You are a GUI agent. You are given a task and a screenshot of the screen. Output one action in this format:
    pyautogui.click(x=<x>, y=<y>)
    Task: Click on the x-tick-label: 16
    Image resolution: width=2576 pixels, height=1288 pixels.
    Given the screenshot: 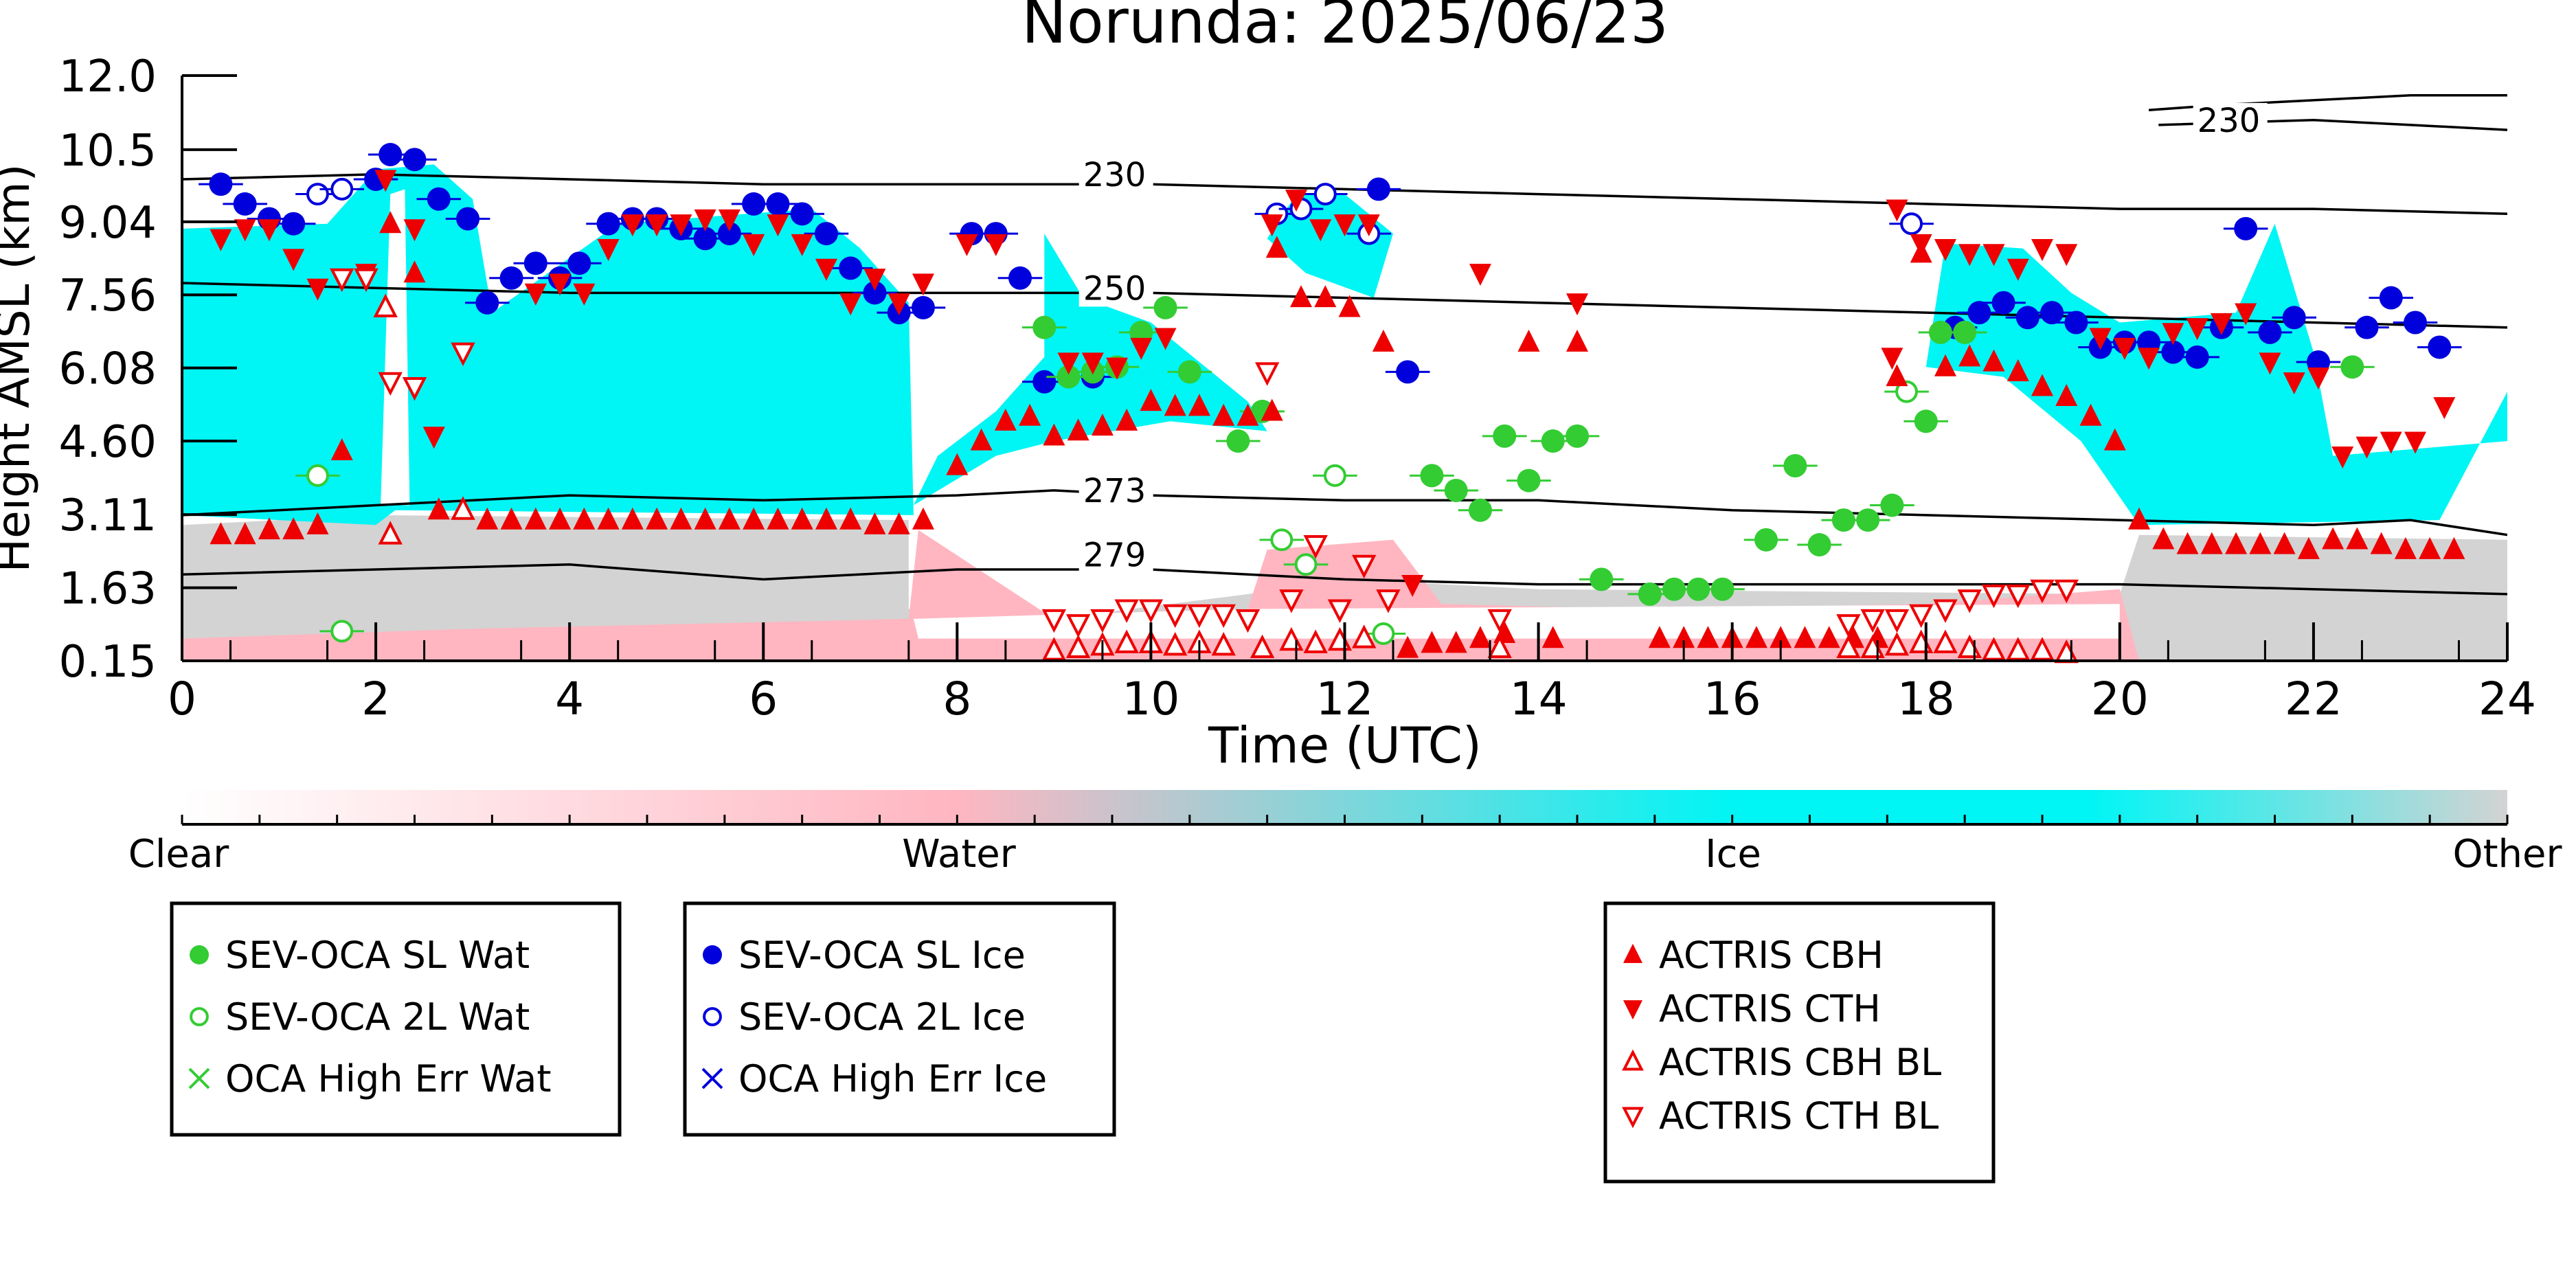 What is the action you would take?
    pyautogui.click(x=1732, y=699)
    